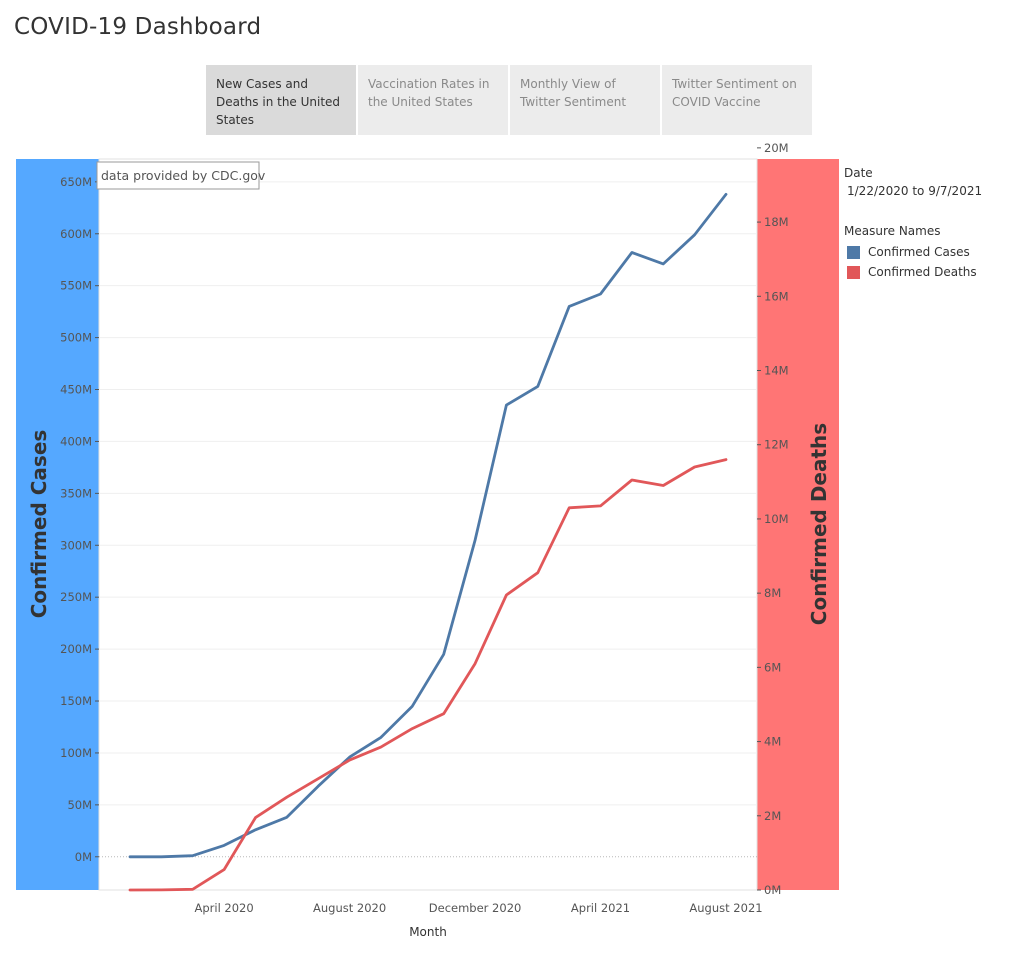  I want to click on y2-tick-label: 4M, so click(772, 742).